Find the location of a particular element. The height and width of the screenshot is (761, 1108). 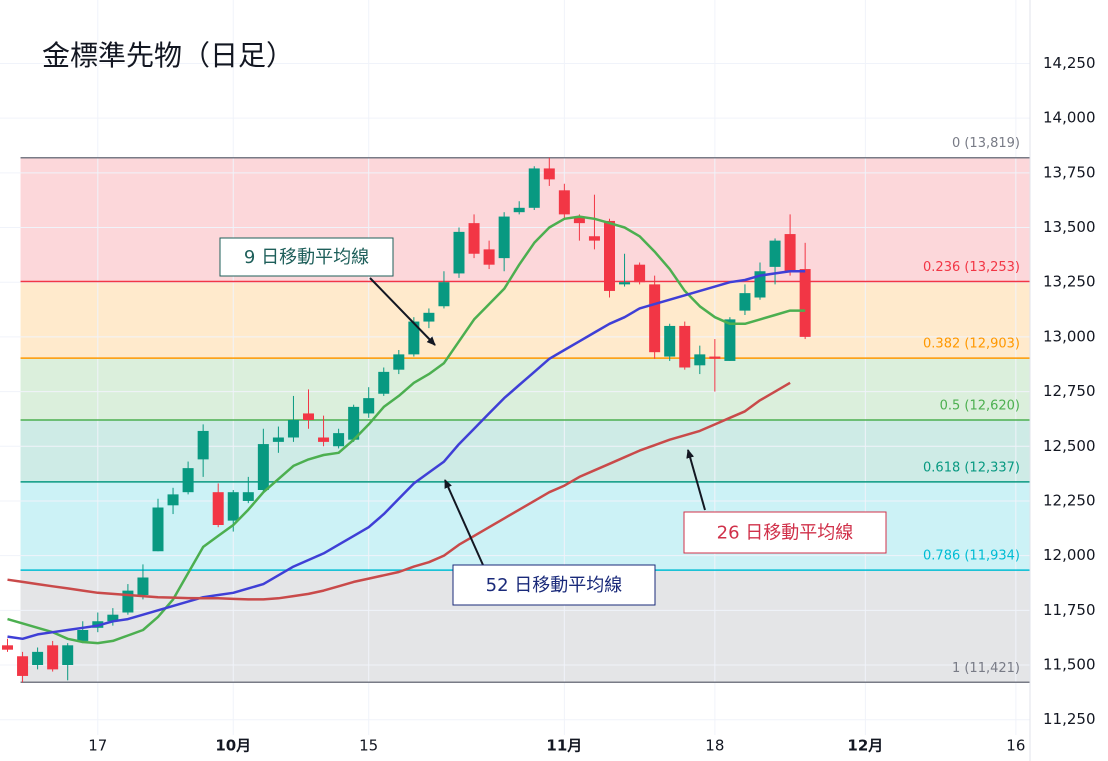

y-tick-label: 13,750 is located at coordinates (1069, 172).